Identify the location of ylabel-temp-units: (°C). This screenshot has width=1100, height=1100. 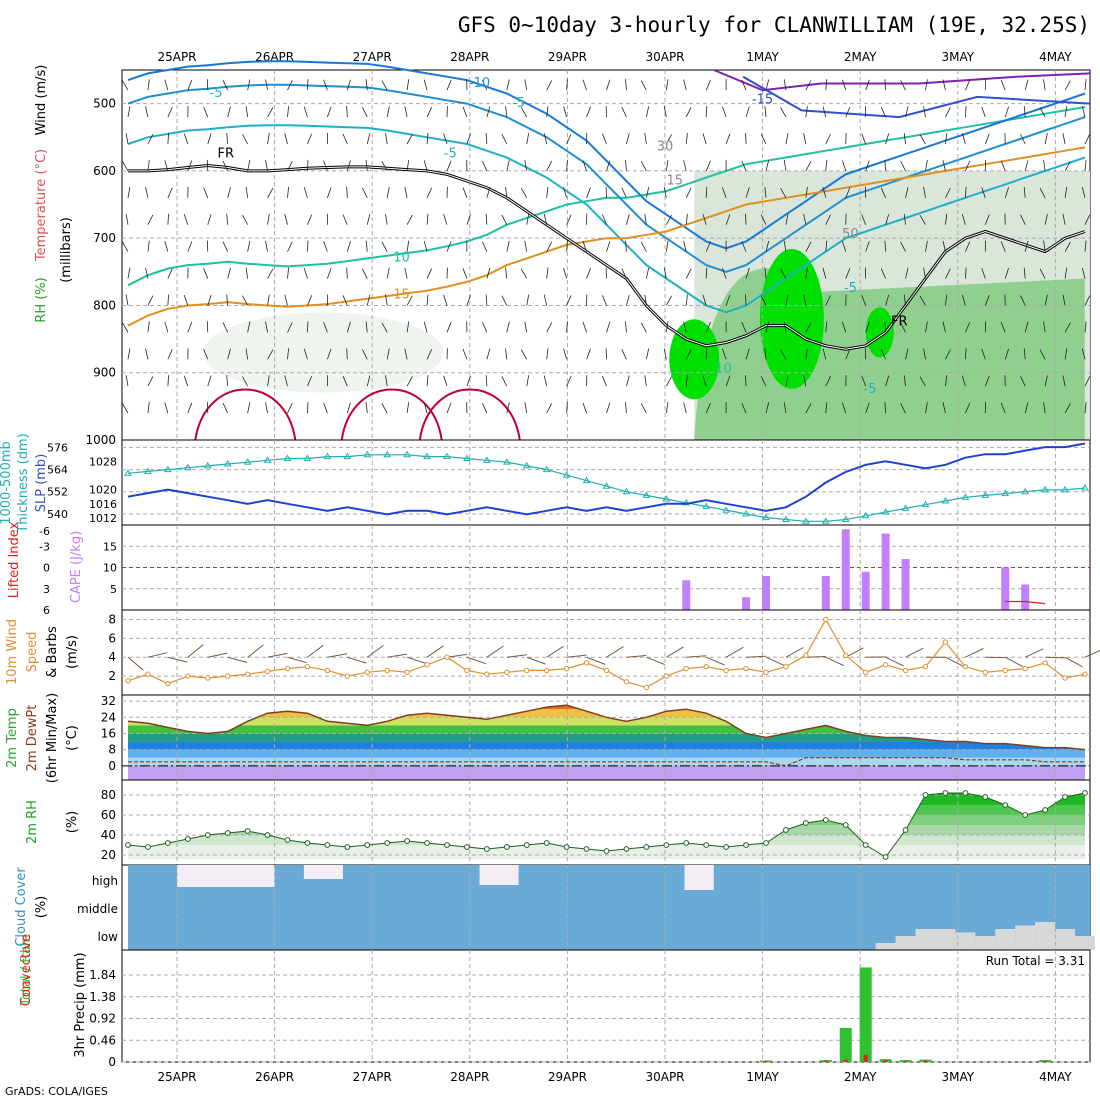
(72, 738).